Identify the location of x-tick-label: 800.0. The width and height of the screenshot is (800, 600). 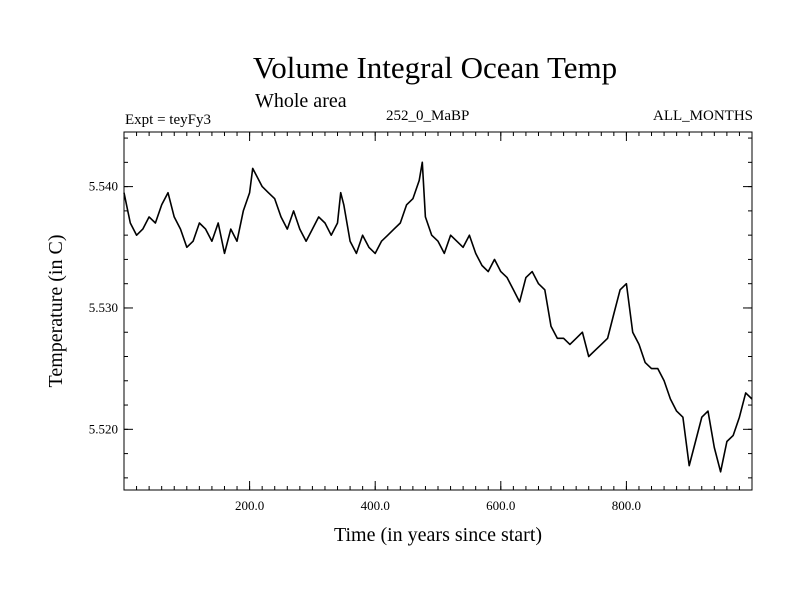
(626, 505).